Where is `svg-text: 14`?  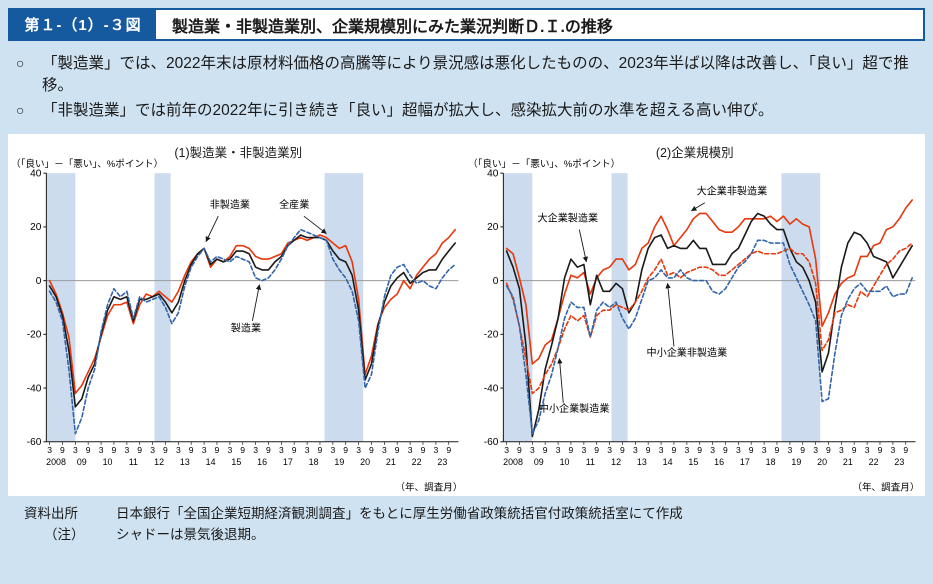 svg-text: 14 is located at coordinates (667, 462).